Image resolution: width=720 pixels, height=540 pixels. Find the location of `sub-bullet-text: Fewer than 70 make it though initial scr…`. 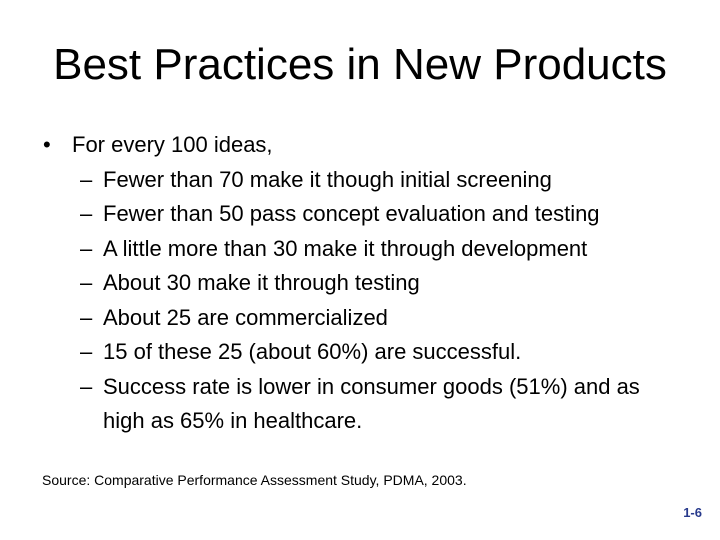

sub-bullet-text: Fewer than 70 make it though initial scr… is located at coordinates (327, 179).